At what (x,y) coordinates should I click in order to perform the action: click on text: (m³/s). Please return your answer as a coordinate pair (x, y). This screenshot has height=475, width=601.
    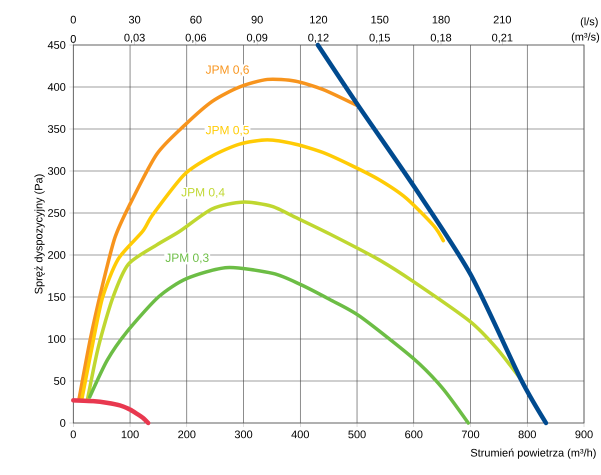
    Looking at the image, I should click on (586, 37).